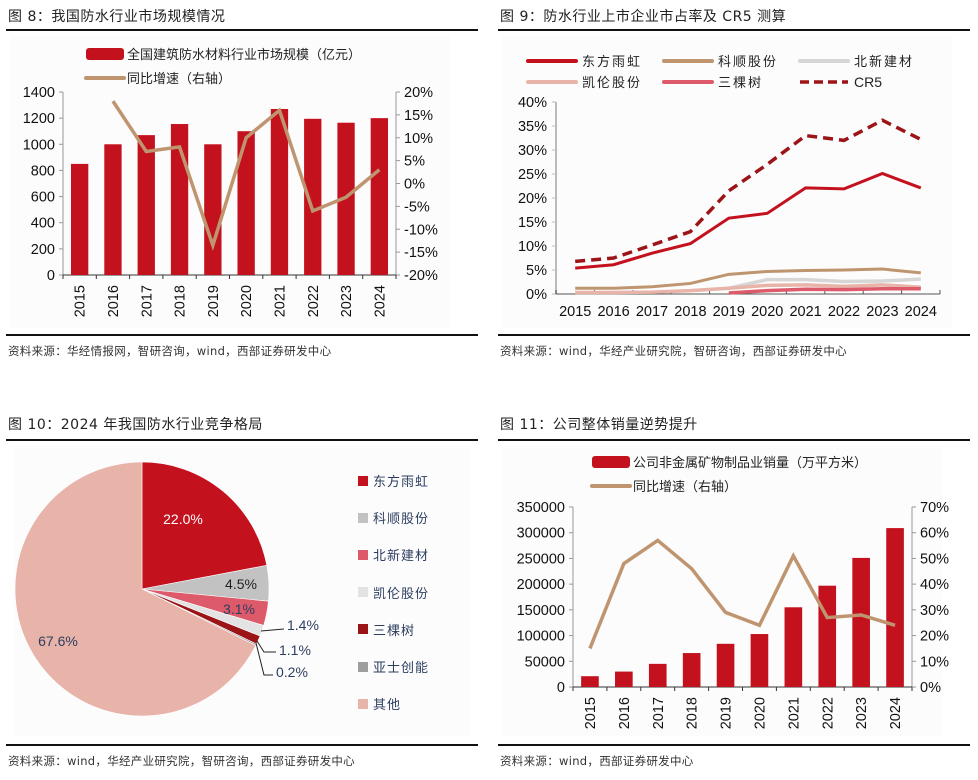 The height and width of the screenshot is (780, 978). I want to click on fig8-x-tick-label: 2016, so click(114, 301).